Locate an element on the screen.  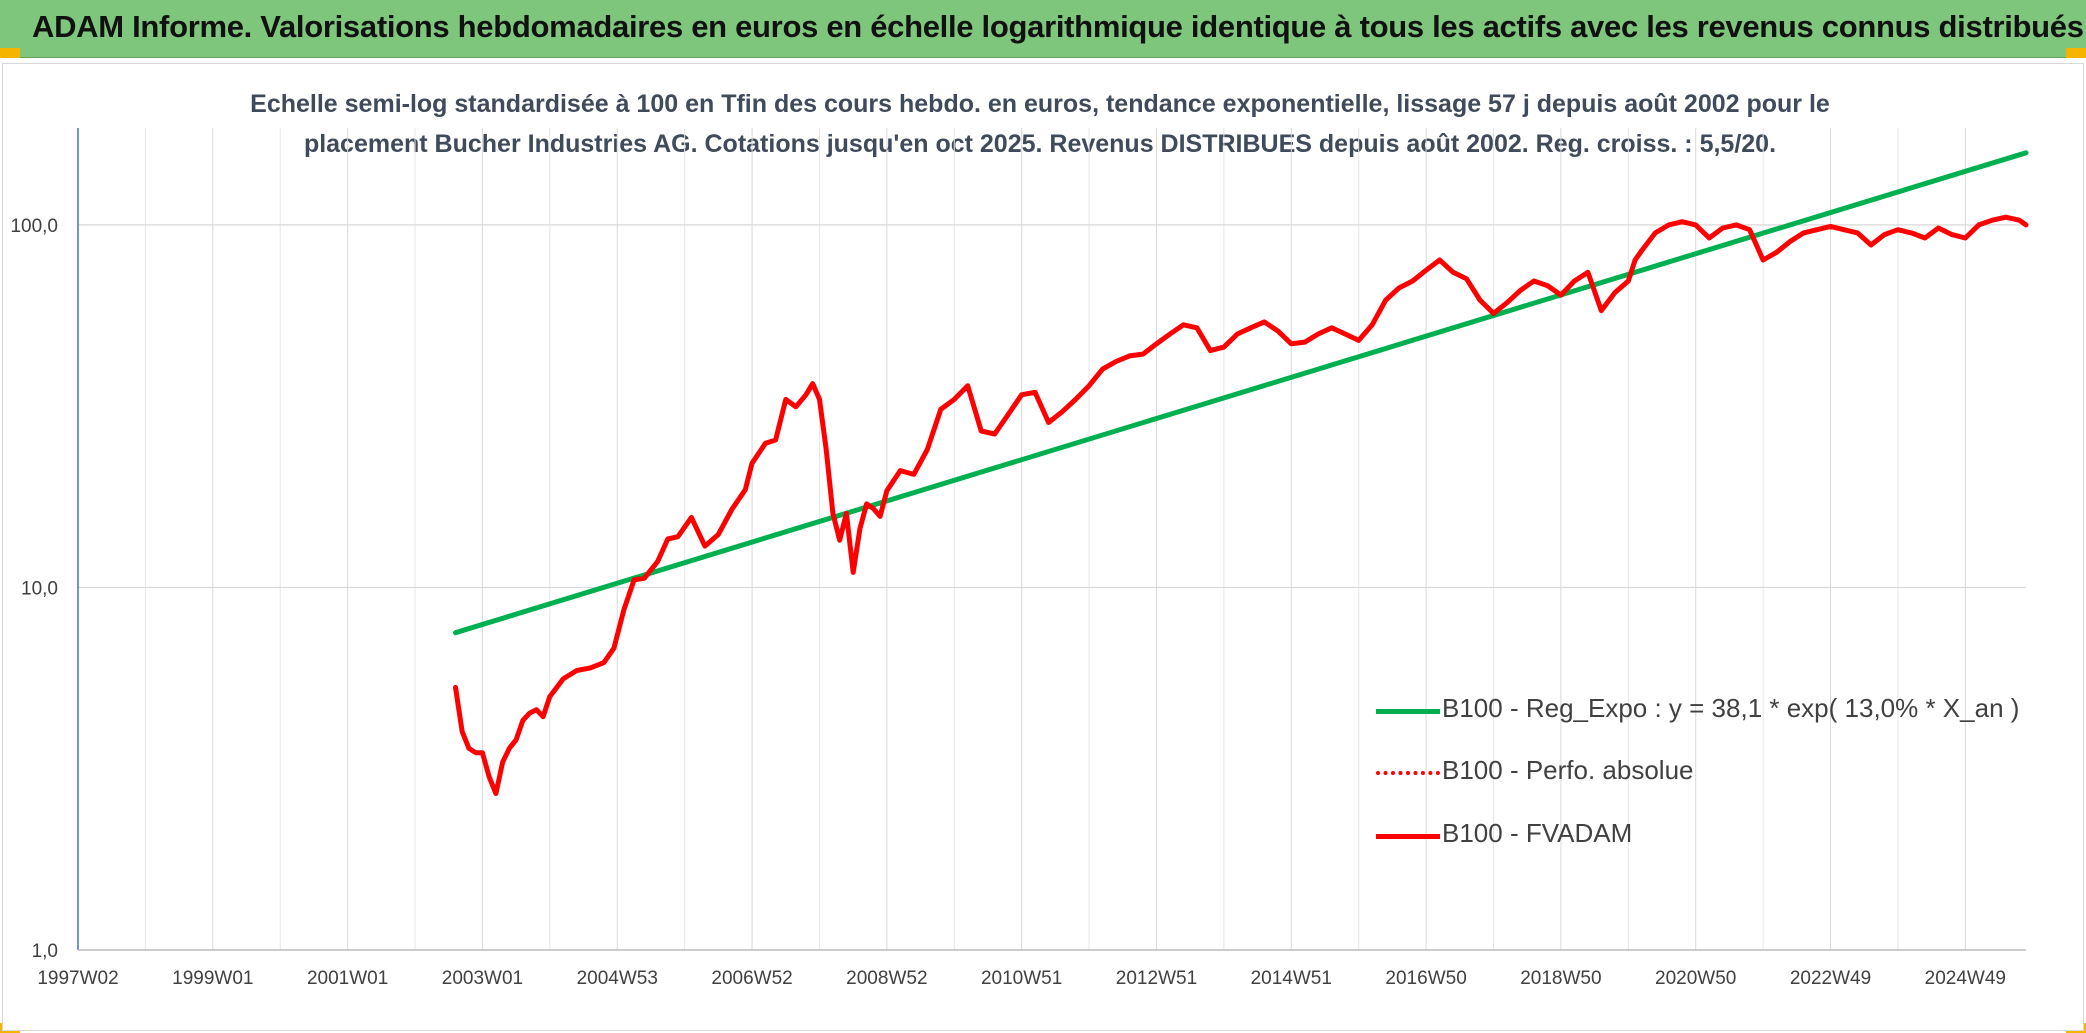
x-tick-label: 2003W01 is located at coordinates (482, 978).